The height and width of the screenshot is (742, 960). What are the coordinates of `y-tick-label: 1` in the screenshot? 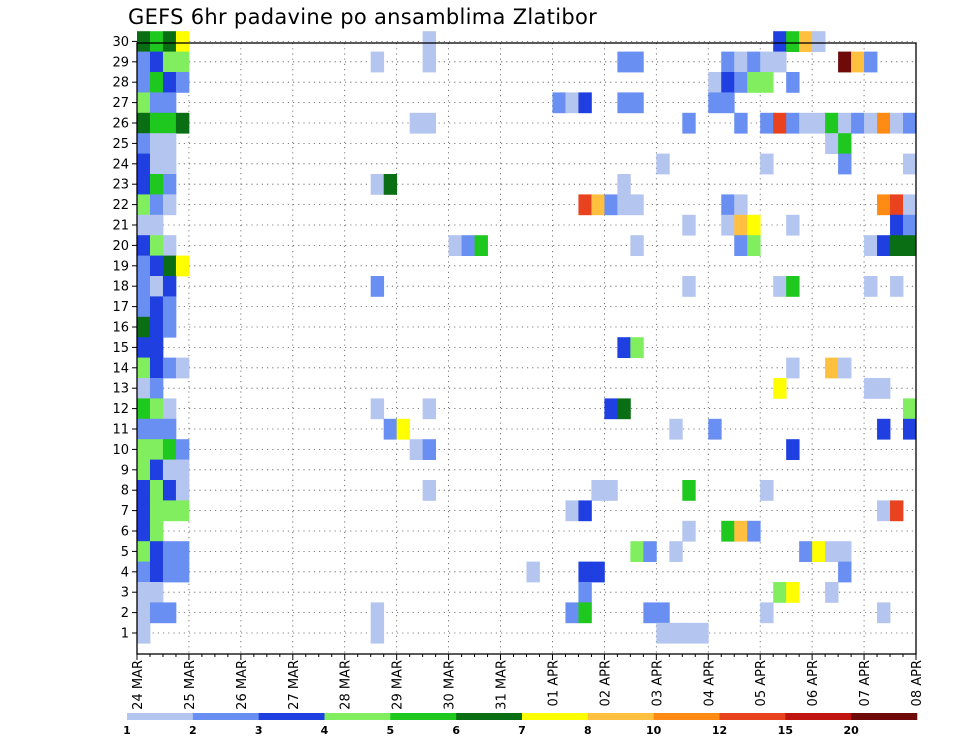 It's located at (125, 634).